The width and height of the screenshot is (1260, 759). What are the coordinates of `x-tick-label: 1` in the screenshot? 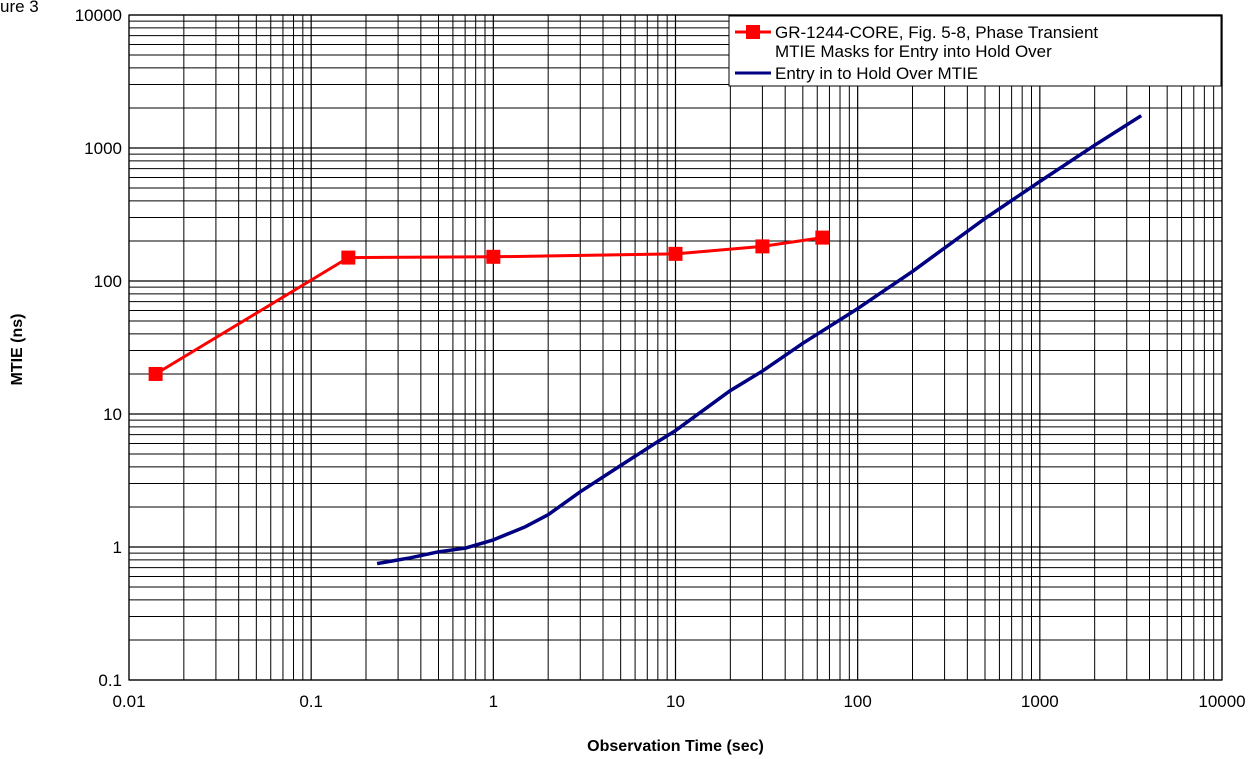 It's located at (493, 701).